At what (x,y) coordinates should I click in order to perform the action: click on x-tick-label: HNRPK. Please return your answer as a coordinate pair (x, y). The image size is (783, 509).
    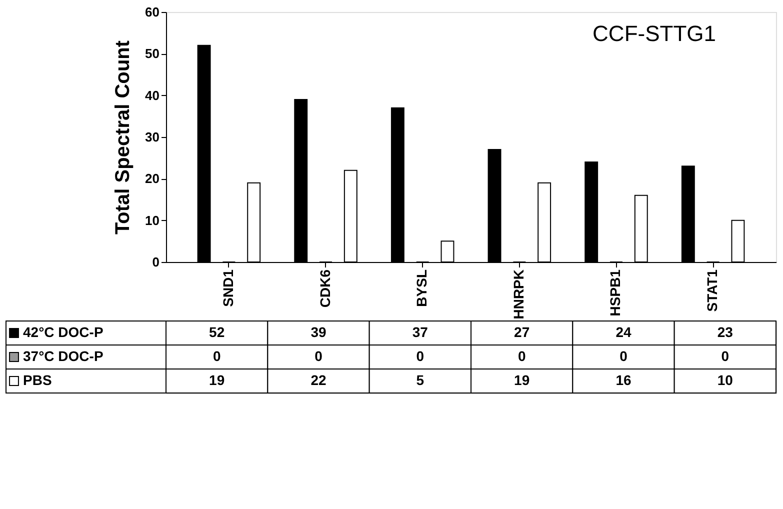
    Looking at the image, I should click on (518, 295).